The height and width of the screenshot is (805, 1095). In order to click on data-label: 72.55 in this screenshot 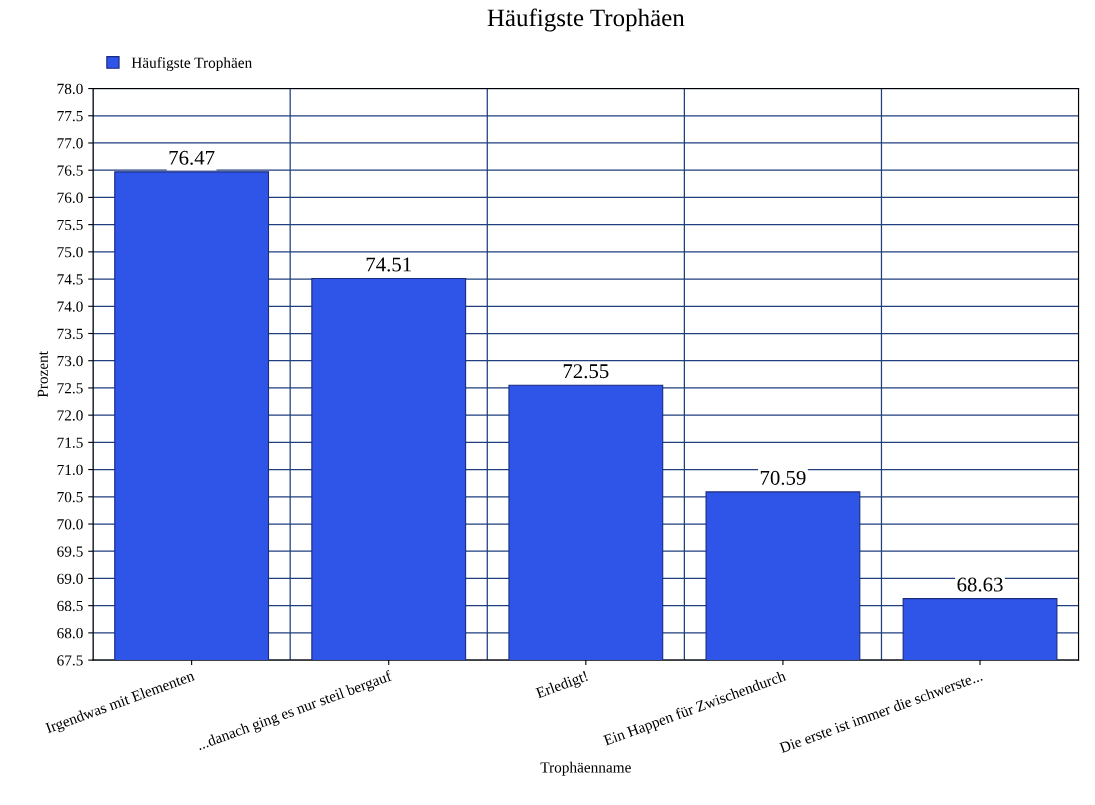, I will do `click(586, 371)`.